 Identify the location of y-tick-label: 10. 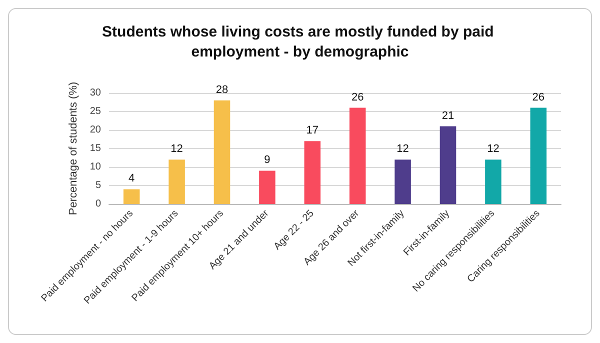
(96, 167).